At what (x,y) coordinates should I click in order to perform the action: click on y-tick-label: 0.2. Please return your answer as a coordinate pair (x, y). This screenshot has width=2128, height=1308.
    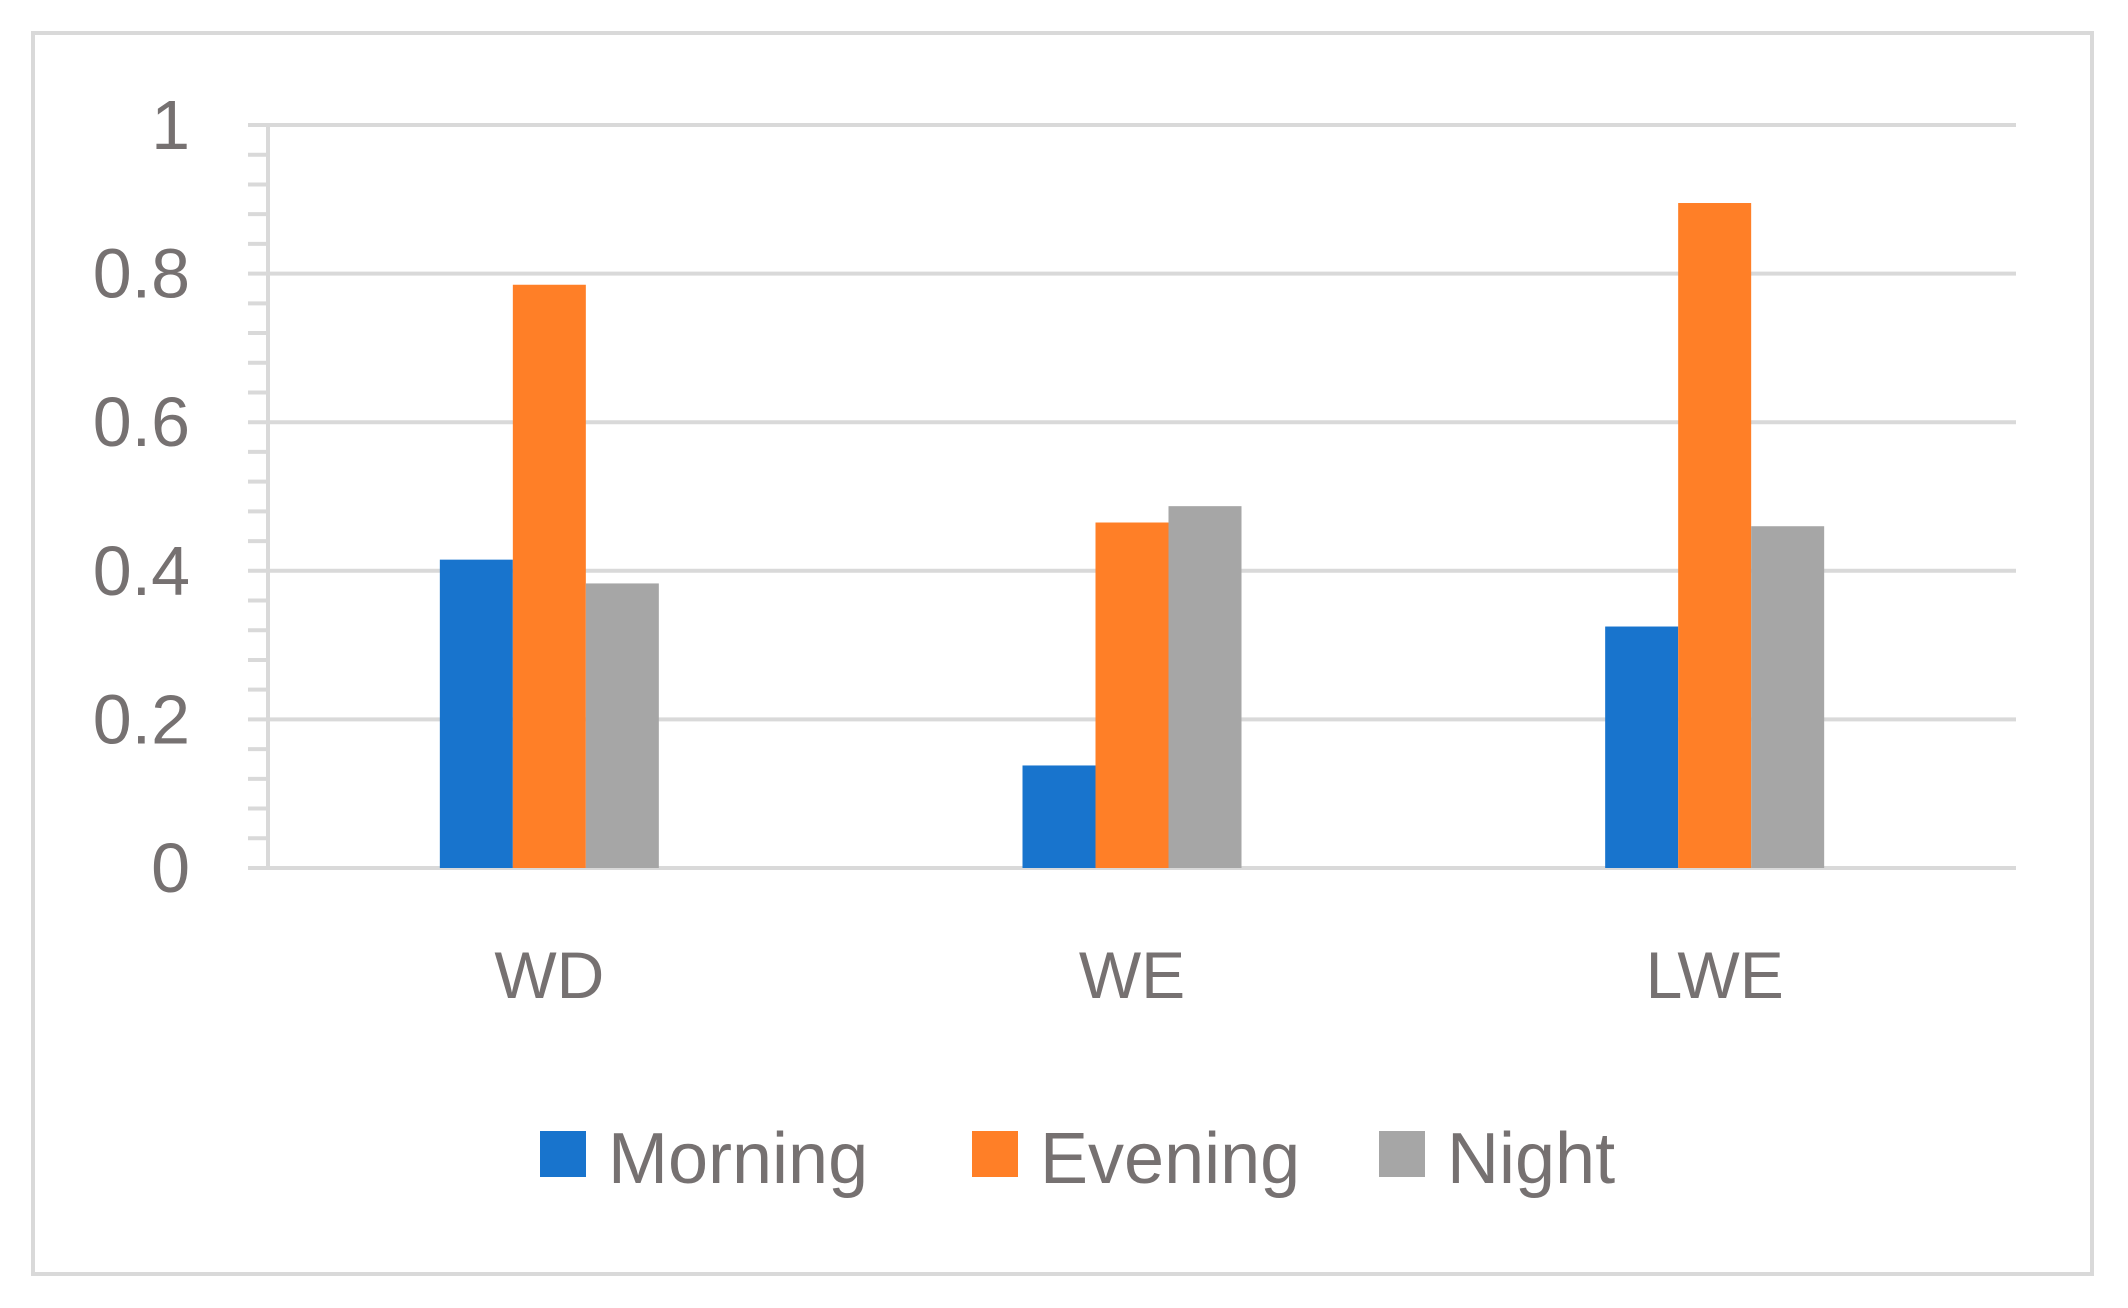
    Looking at the image, I should click on (141, 719).